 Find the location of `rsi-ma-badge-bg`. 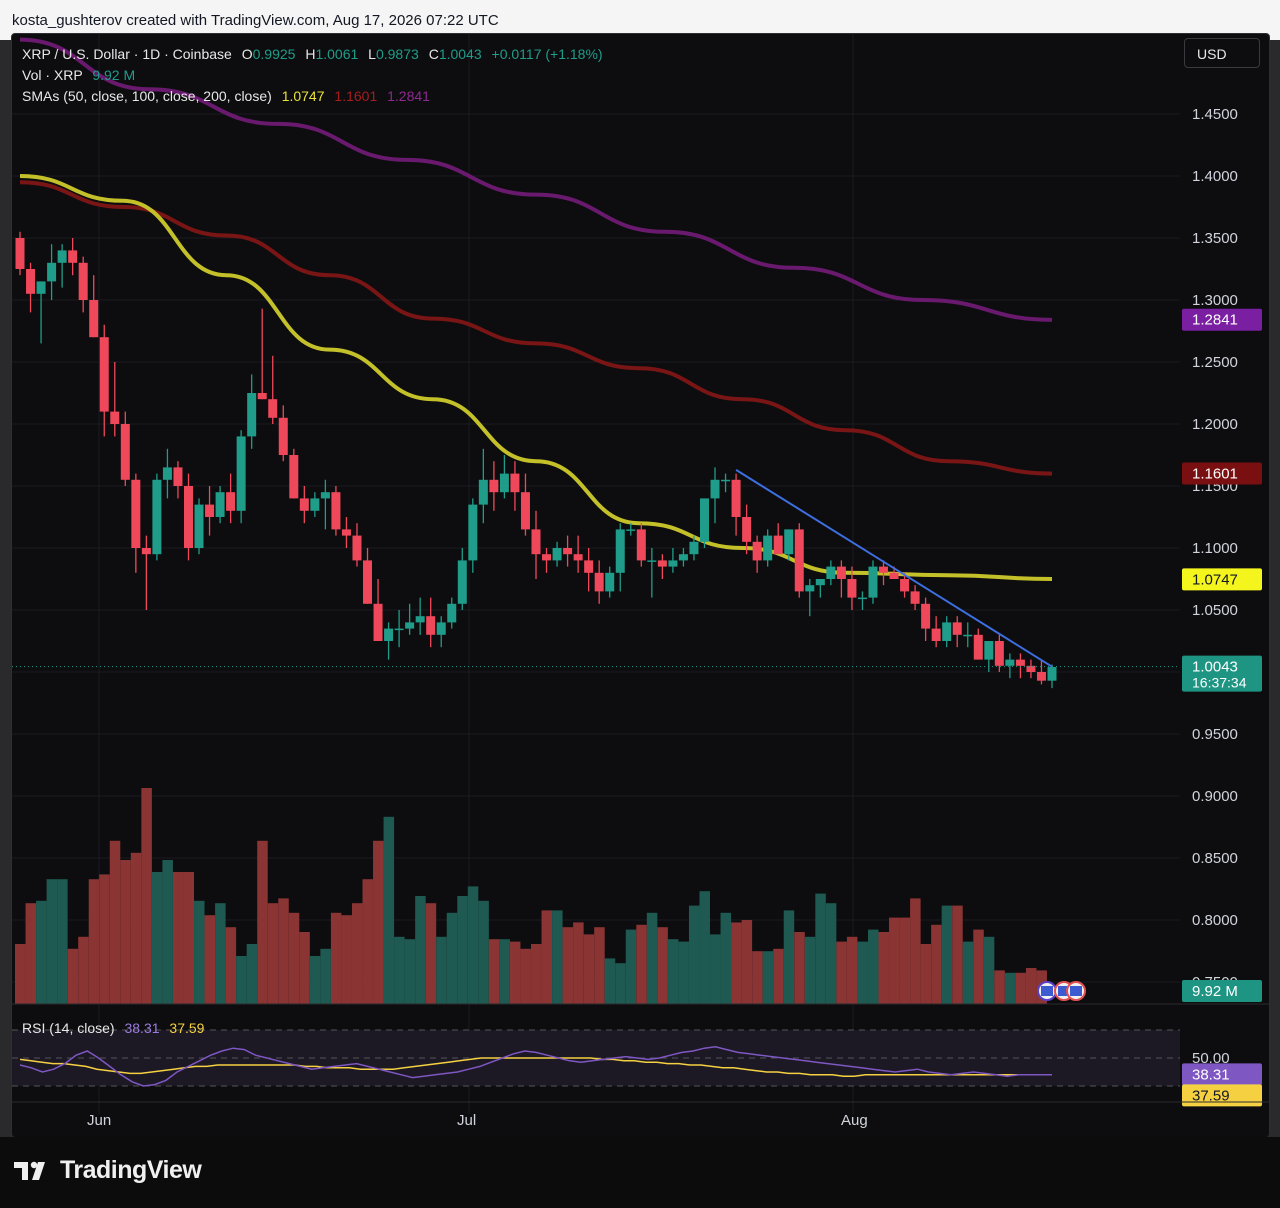

rsi-ma-badge-bg is located at coordinates (1222, 1095).